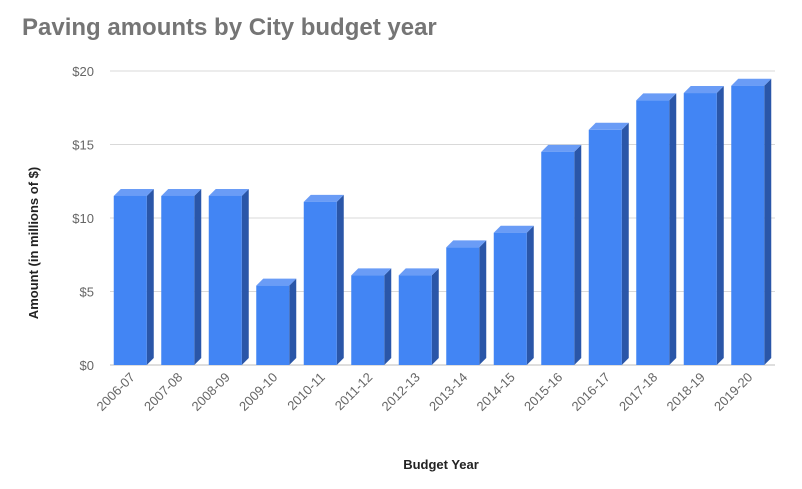 This screenshot has height=489, width=802. I want to click on x-tick-label: 2017-18, so click(638, 392).